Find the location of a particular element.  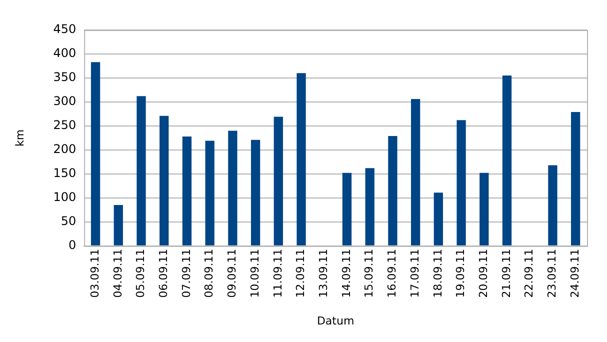

x-tick-label: 16.09.11 is located at coordinates (392, 273).